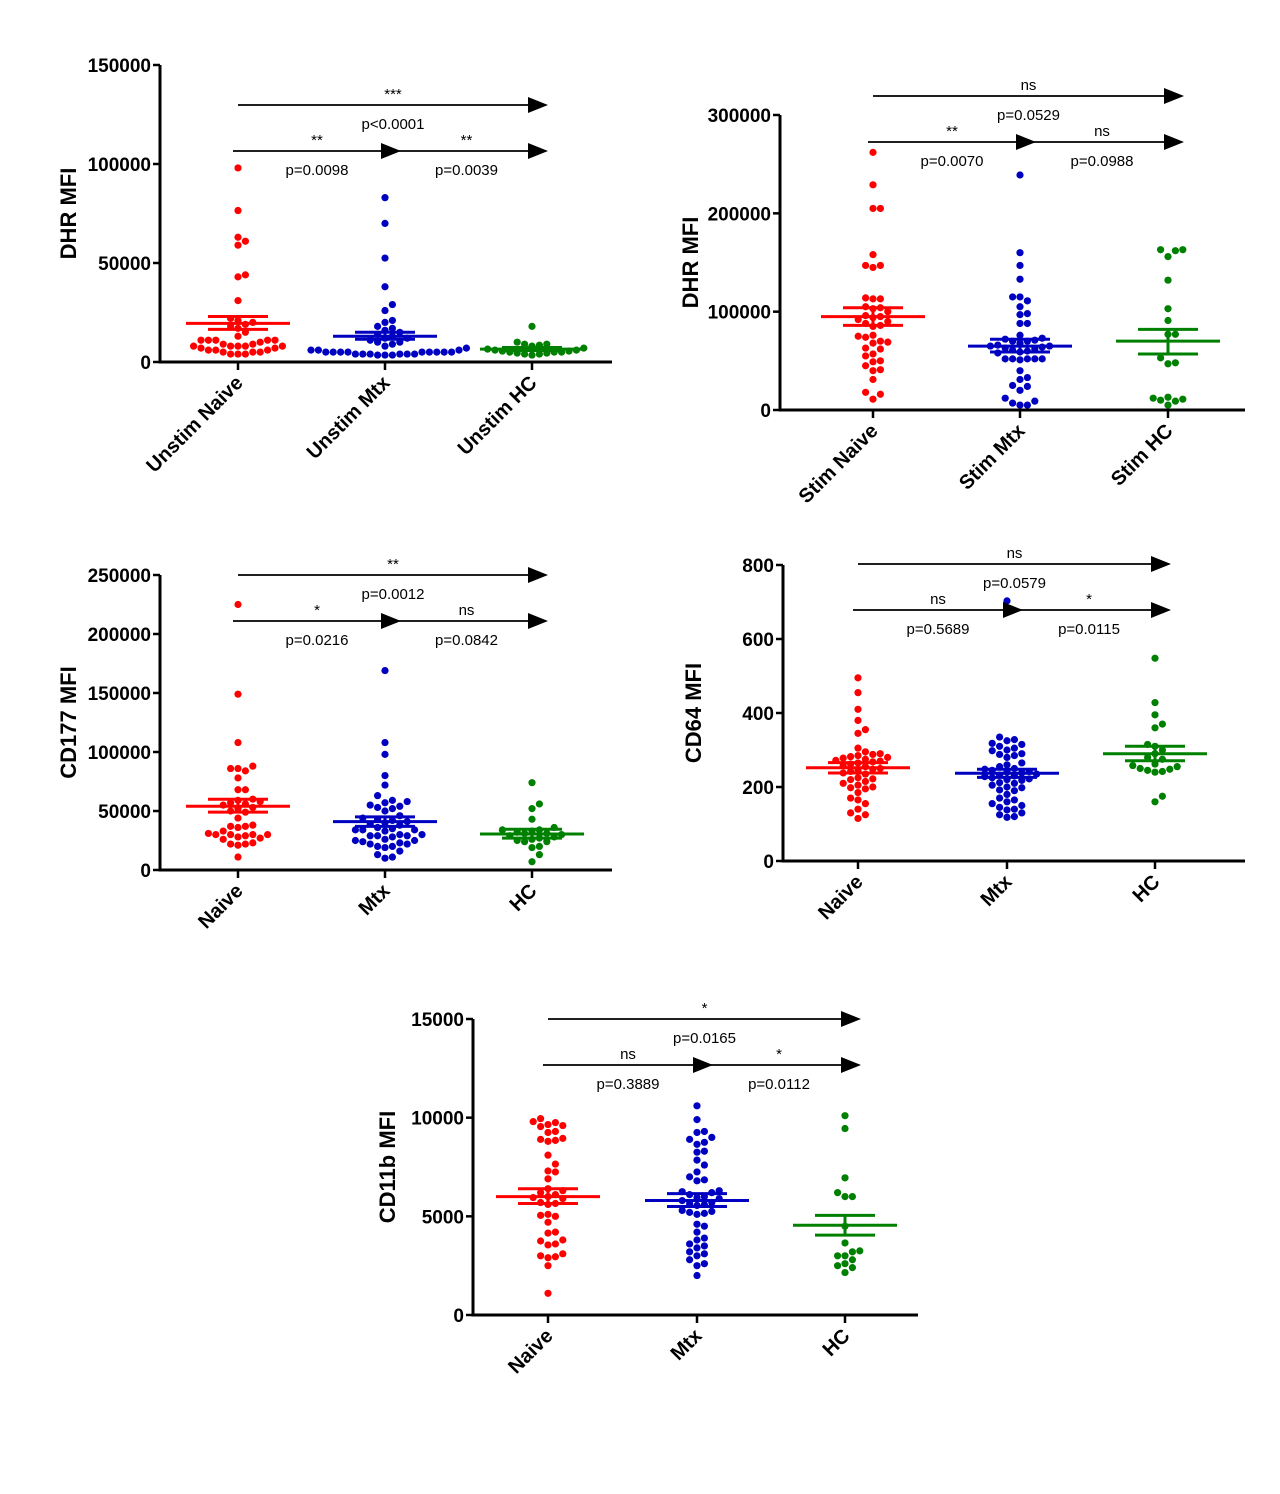  What do you see at coordinates (1102, 161) in the screenshot?
I see `p-value-label: p=0.0988` at bounding box center [1102, 161].